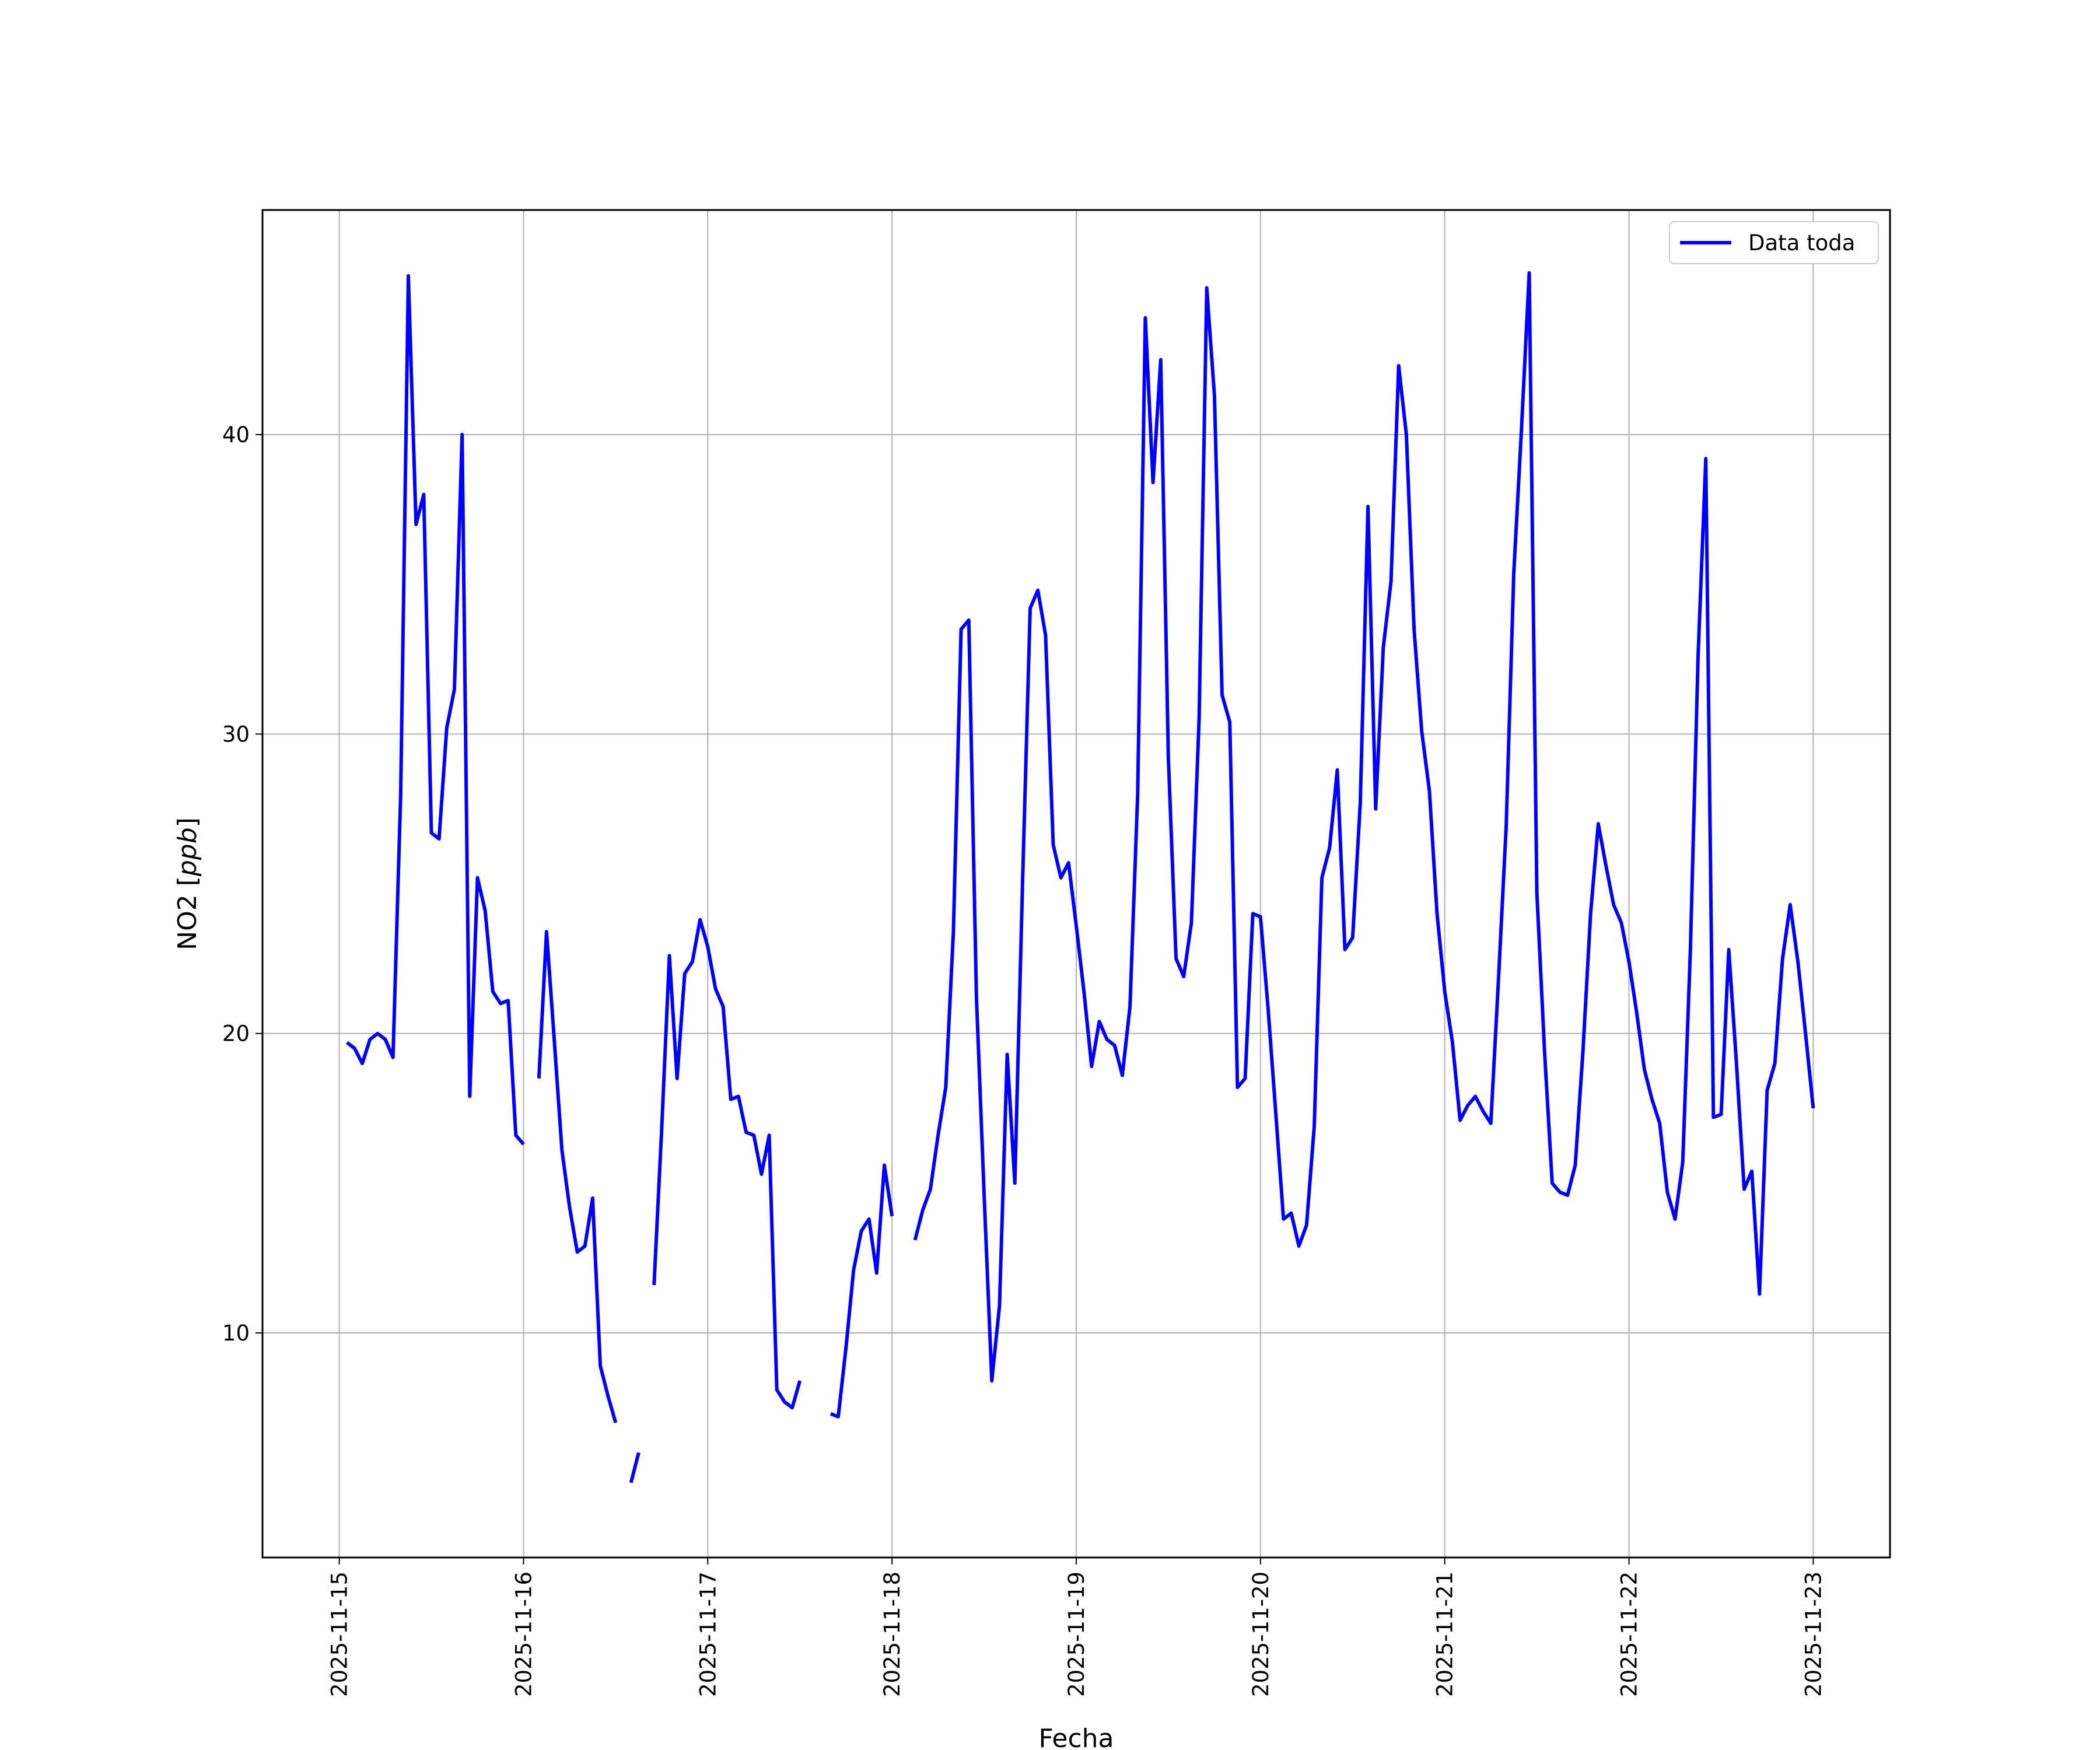 The height and width of the screenshot is (1750, 2100). I want to click on y-tick-label: 40, so click(236, 434).